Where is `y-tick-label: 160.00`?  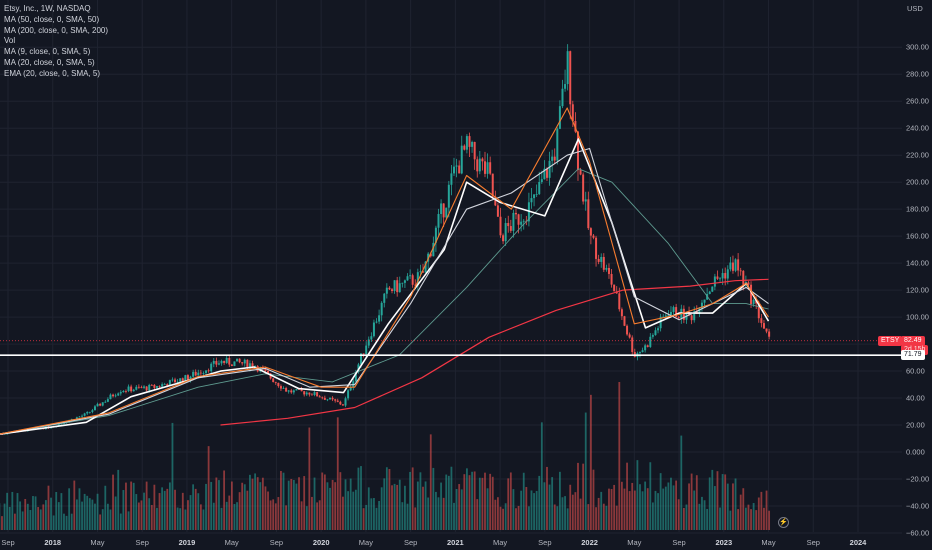 y-tick-label: 160.00 is located at coordinates (917, 236).